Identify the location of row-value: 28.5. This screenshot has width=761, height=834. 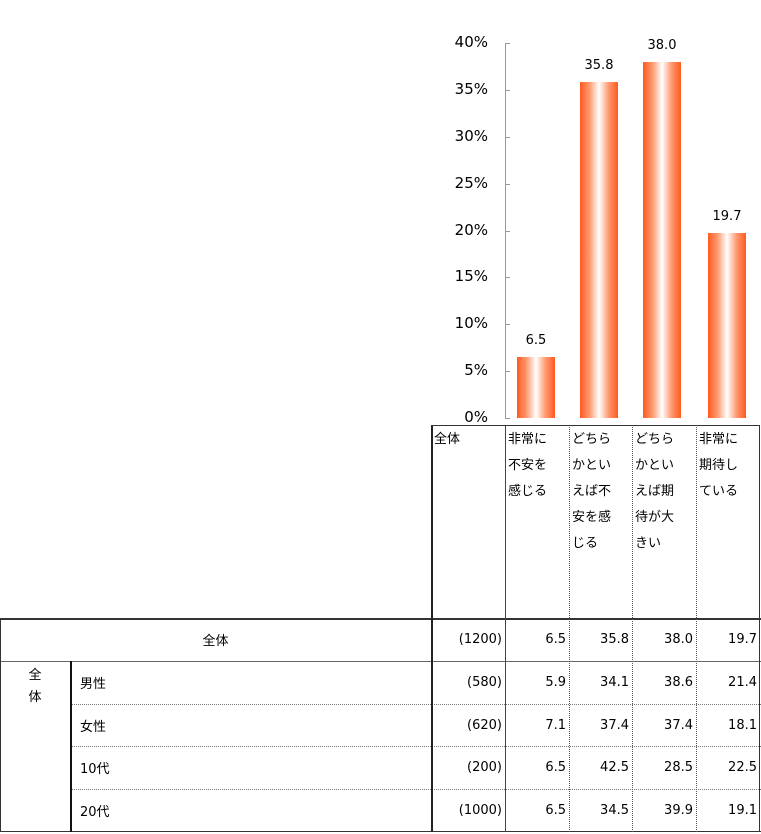
(678, 767).